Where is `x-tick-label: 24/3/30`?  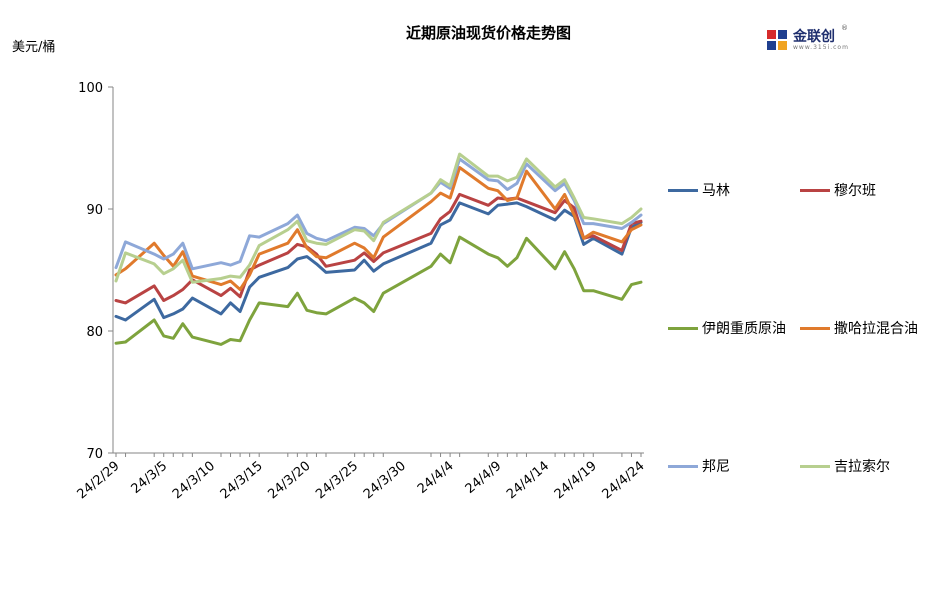
x-tick-label: 24/3/30 is located at coordinates (385, 481).